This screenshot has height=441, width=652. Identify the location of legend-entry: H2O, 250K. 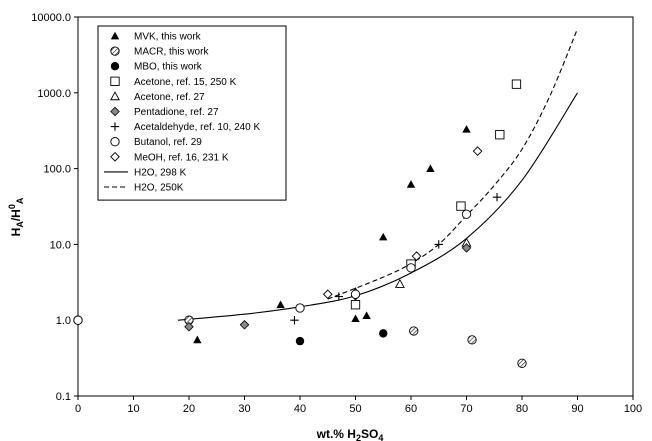
(159, 188).